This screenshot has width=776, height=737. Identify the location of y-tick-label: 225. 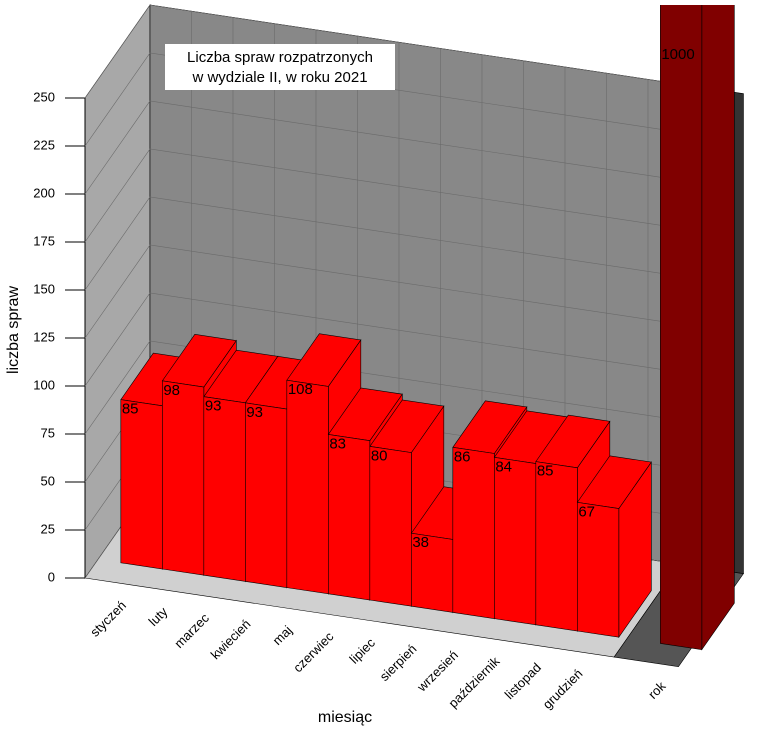
(44, 144).